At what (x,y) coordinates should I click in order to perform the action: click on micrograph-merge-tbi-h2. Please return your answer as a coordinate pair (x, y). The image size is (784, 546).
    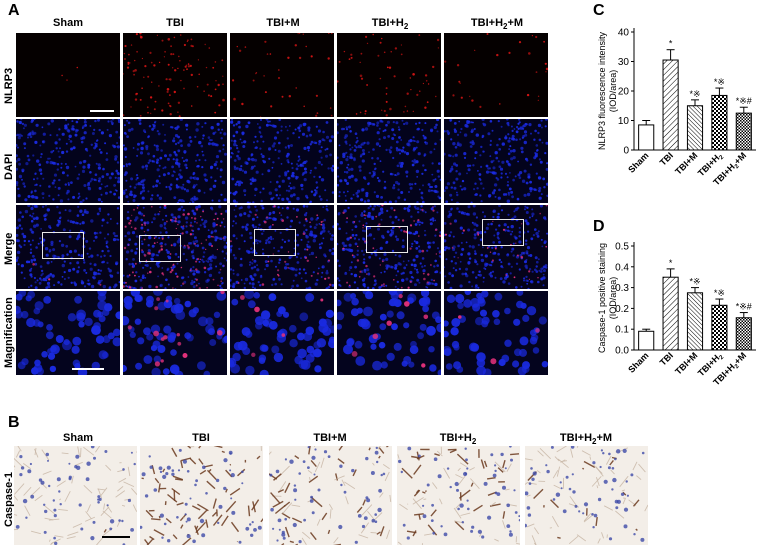
    Looking at the image, I should click on (389, 247).